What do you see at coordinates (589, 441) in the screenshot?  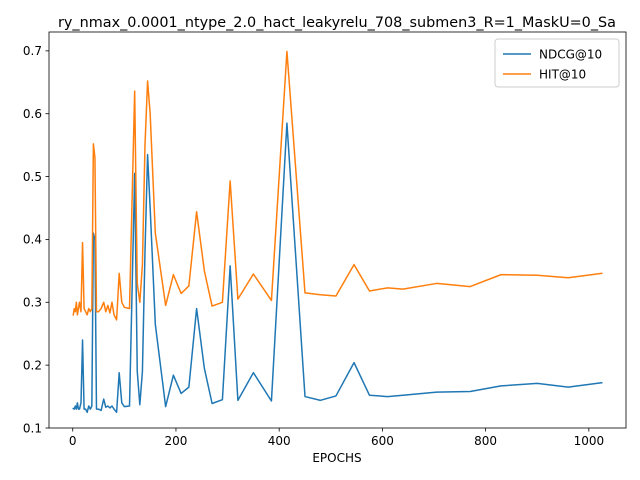 I see `x-tick-label: 1000` at bounding box center [589, 441].